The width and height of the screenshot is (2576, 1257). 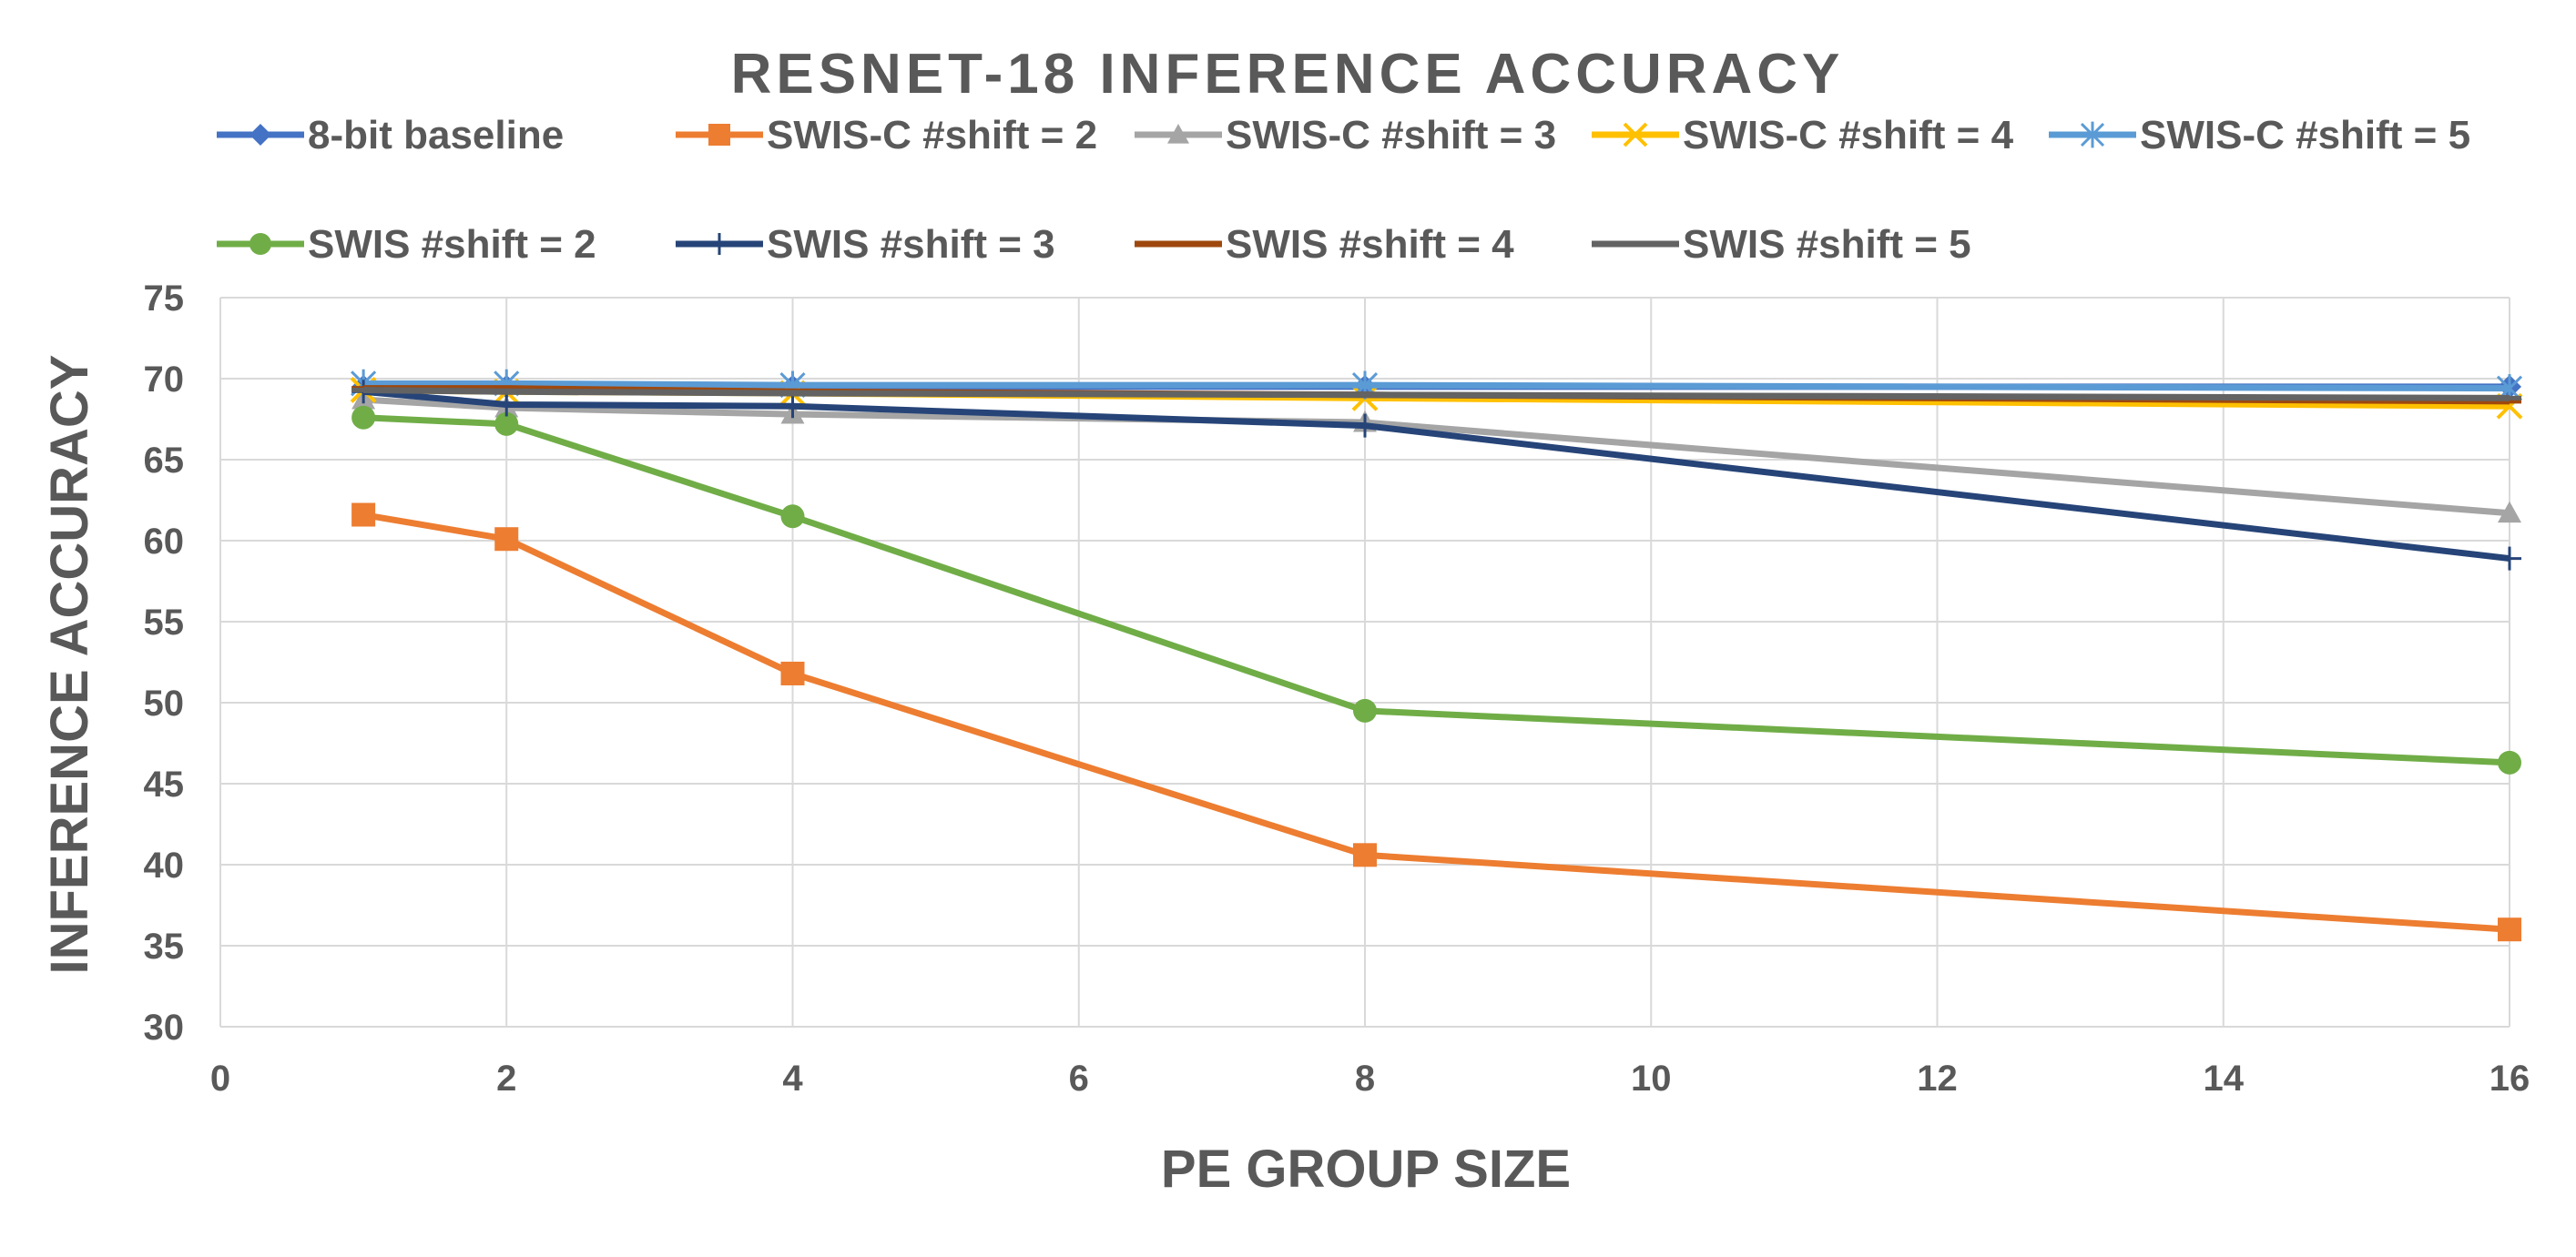 I want to click on y-tick-label: 50, so click(x=165, y=704).